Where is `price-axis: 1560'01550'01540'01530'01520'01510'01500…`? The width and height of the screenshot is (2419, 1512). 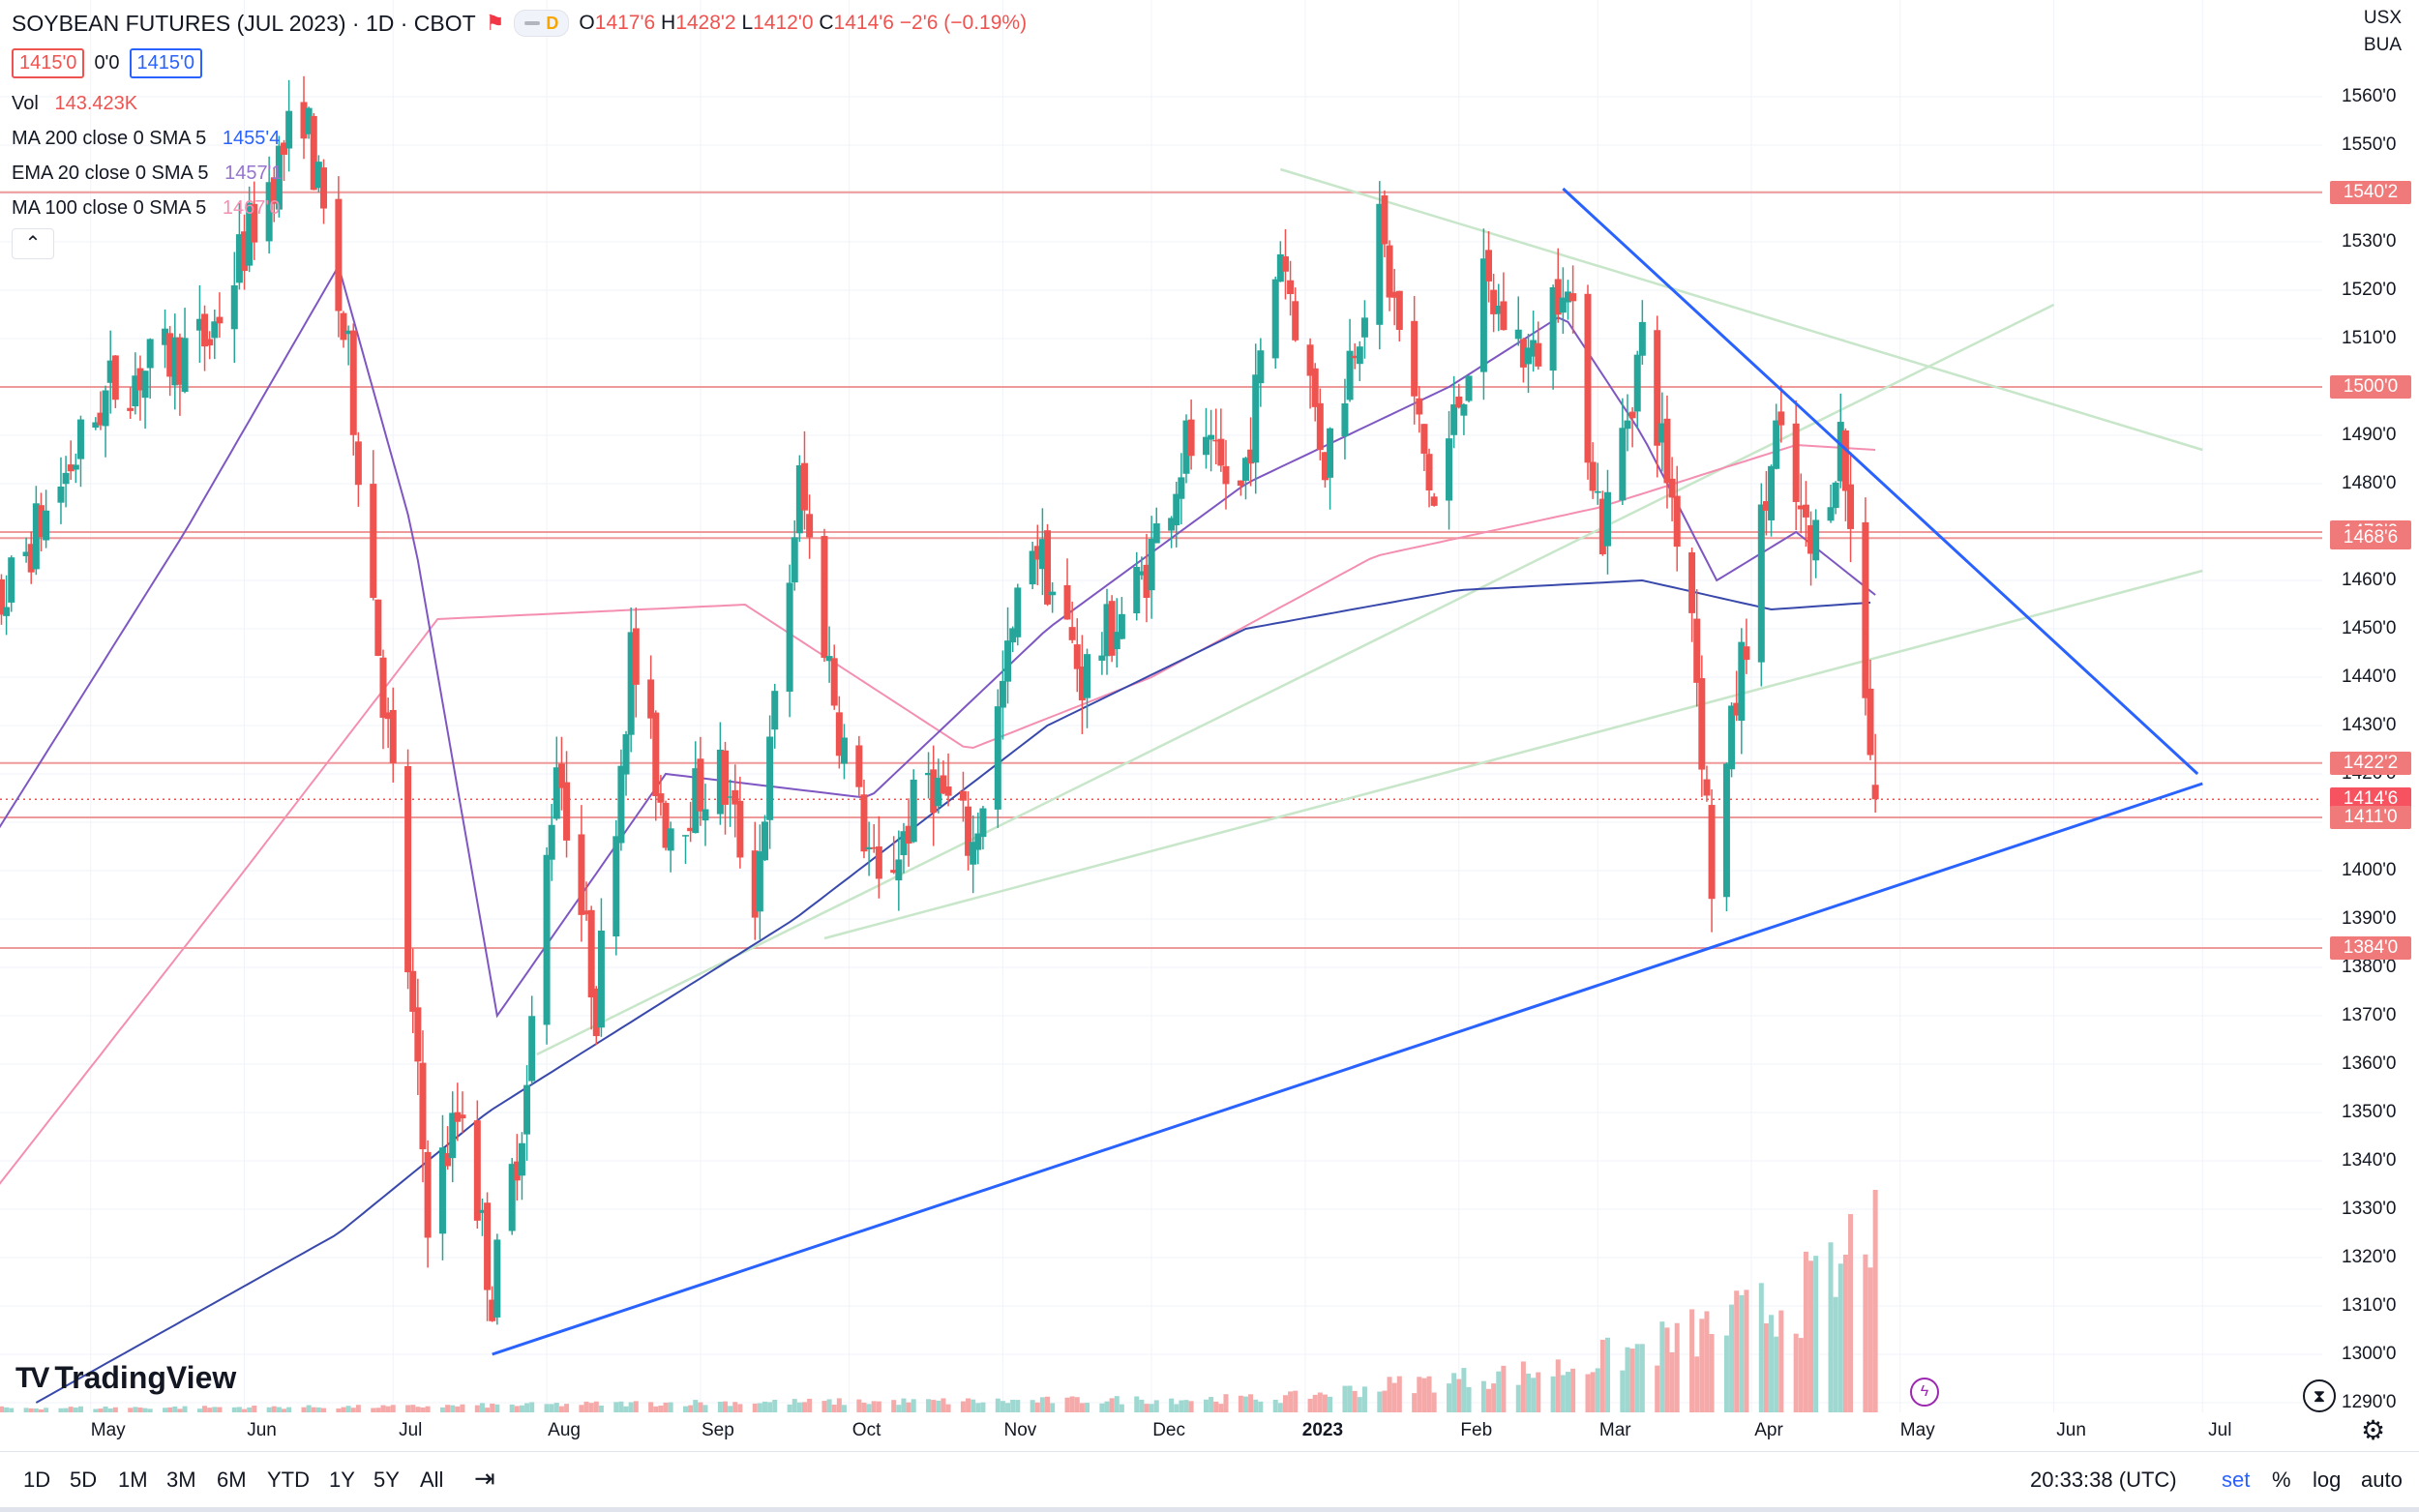 price-axis: 1560'01550'01540'01530'01520'01510'01500… is located at coordinates (2371, 706).